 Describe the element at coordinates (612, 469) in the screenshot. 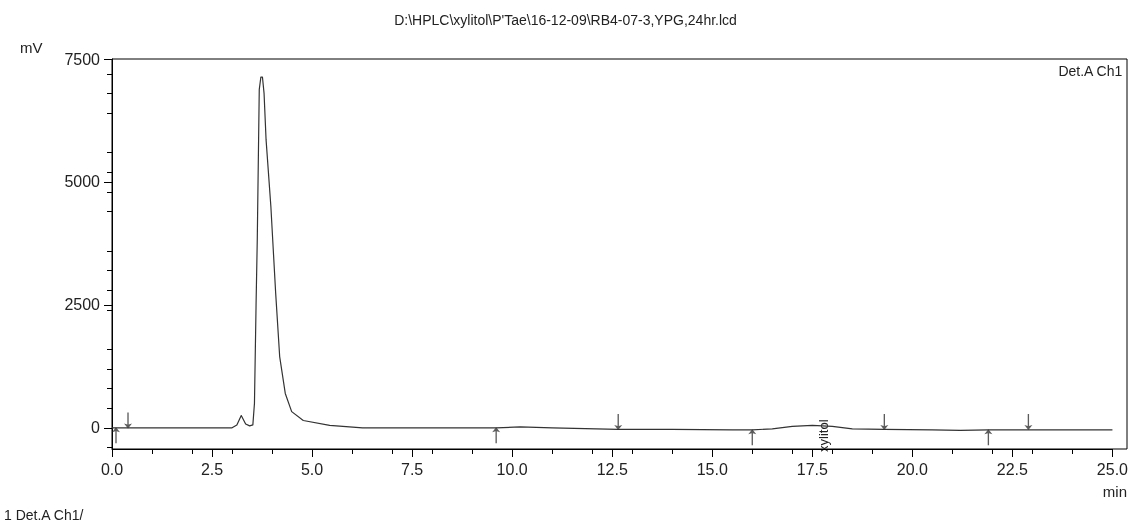

I see `x-tick-label: 12.5` at that location.